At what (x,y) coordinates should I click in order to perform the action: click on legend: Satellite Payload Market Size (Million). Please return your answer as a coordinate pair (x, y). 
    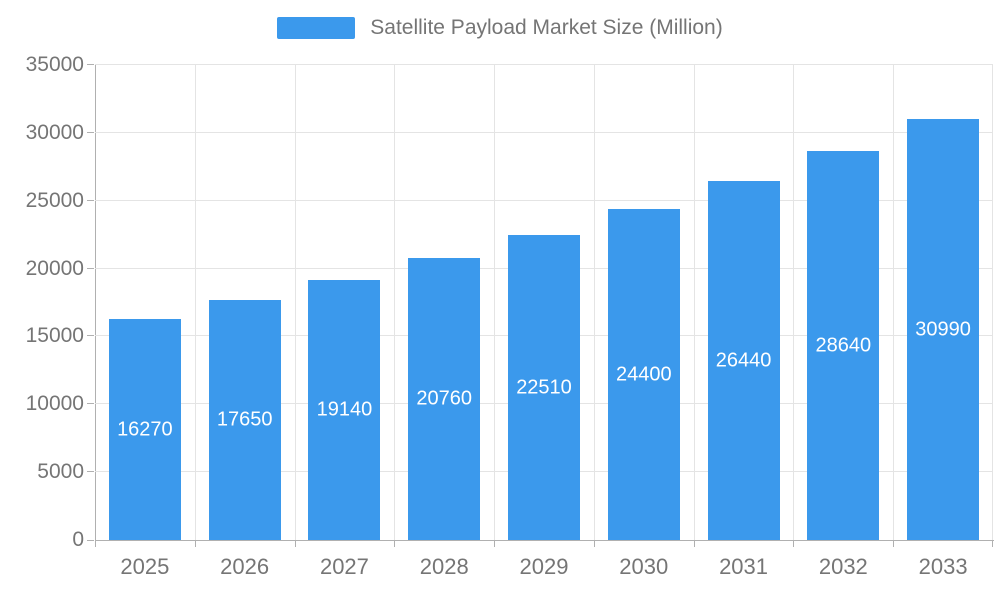
    Looking at the image, I should click on (500, 28).